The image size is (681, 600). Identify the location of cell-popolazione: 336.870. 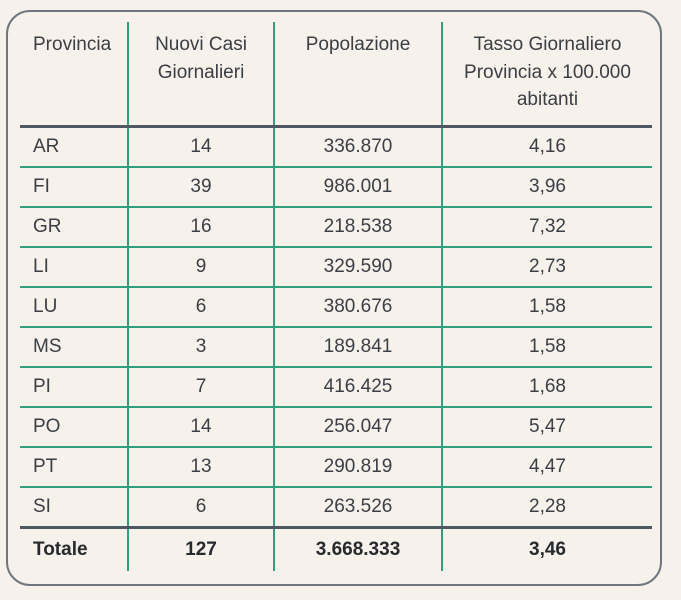
(358, 147).